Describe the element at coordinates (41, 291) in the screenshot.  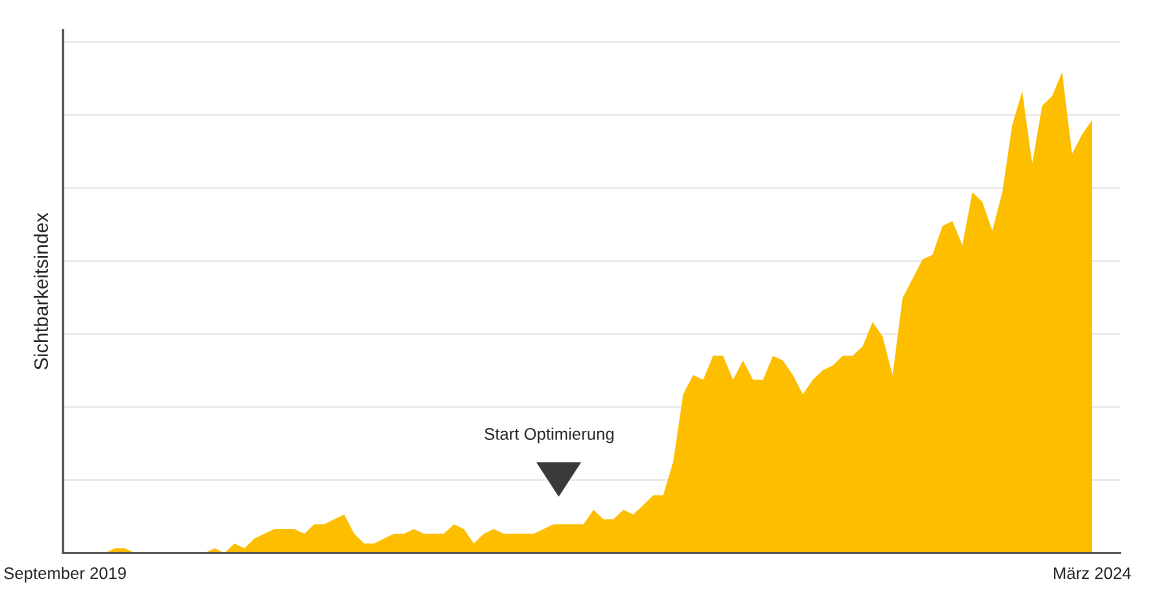
I see `y-axis-title: Sichtbarkeitsindex` at that location.